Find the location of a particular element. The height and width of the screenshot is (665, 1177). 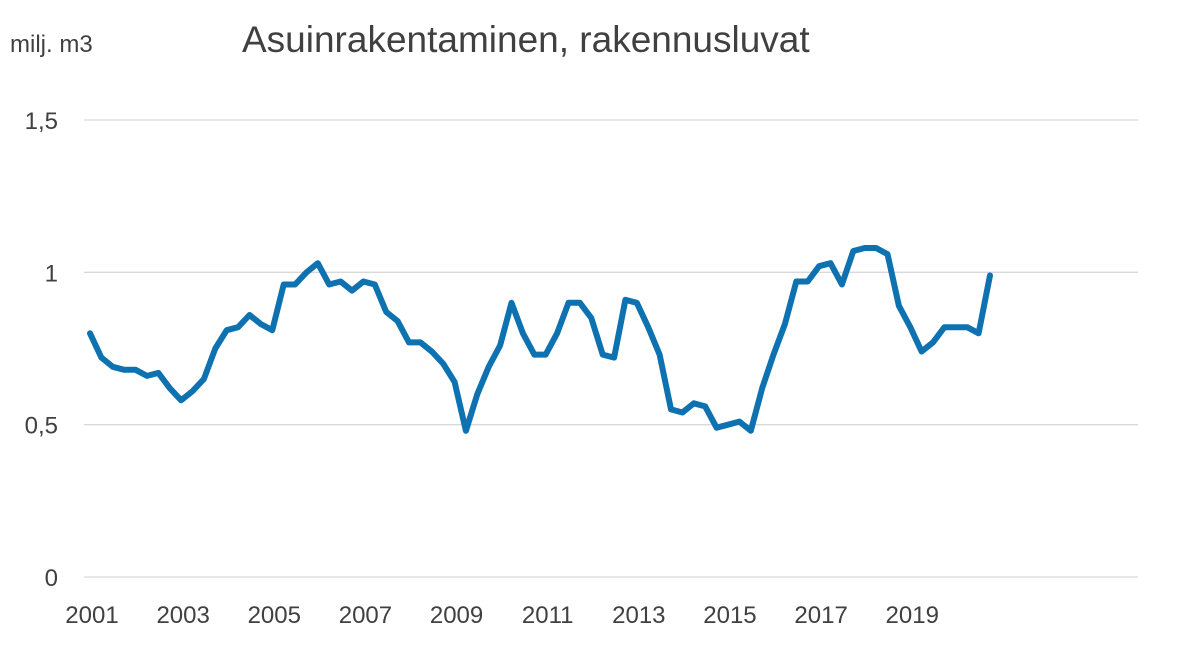

y-axis-ticks: 0 0,5 1 1,5 is located at coordinates (41, 350).